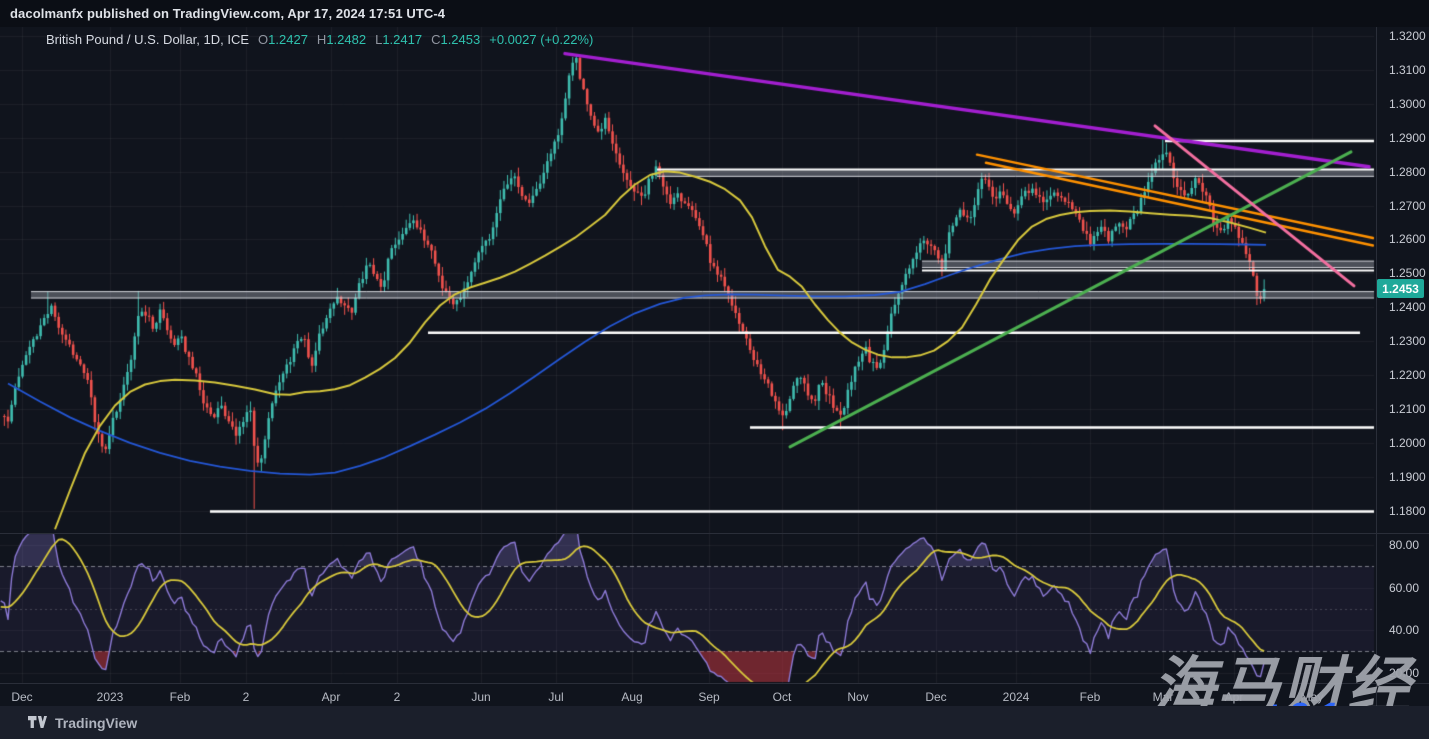  Describe the element at coordinates (632, 697) in the screenshot. I see `time-axis-label: Aug` at that location.